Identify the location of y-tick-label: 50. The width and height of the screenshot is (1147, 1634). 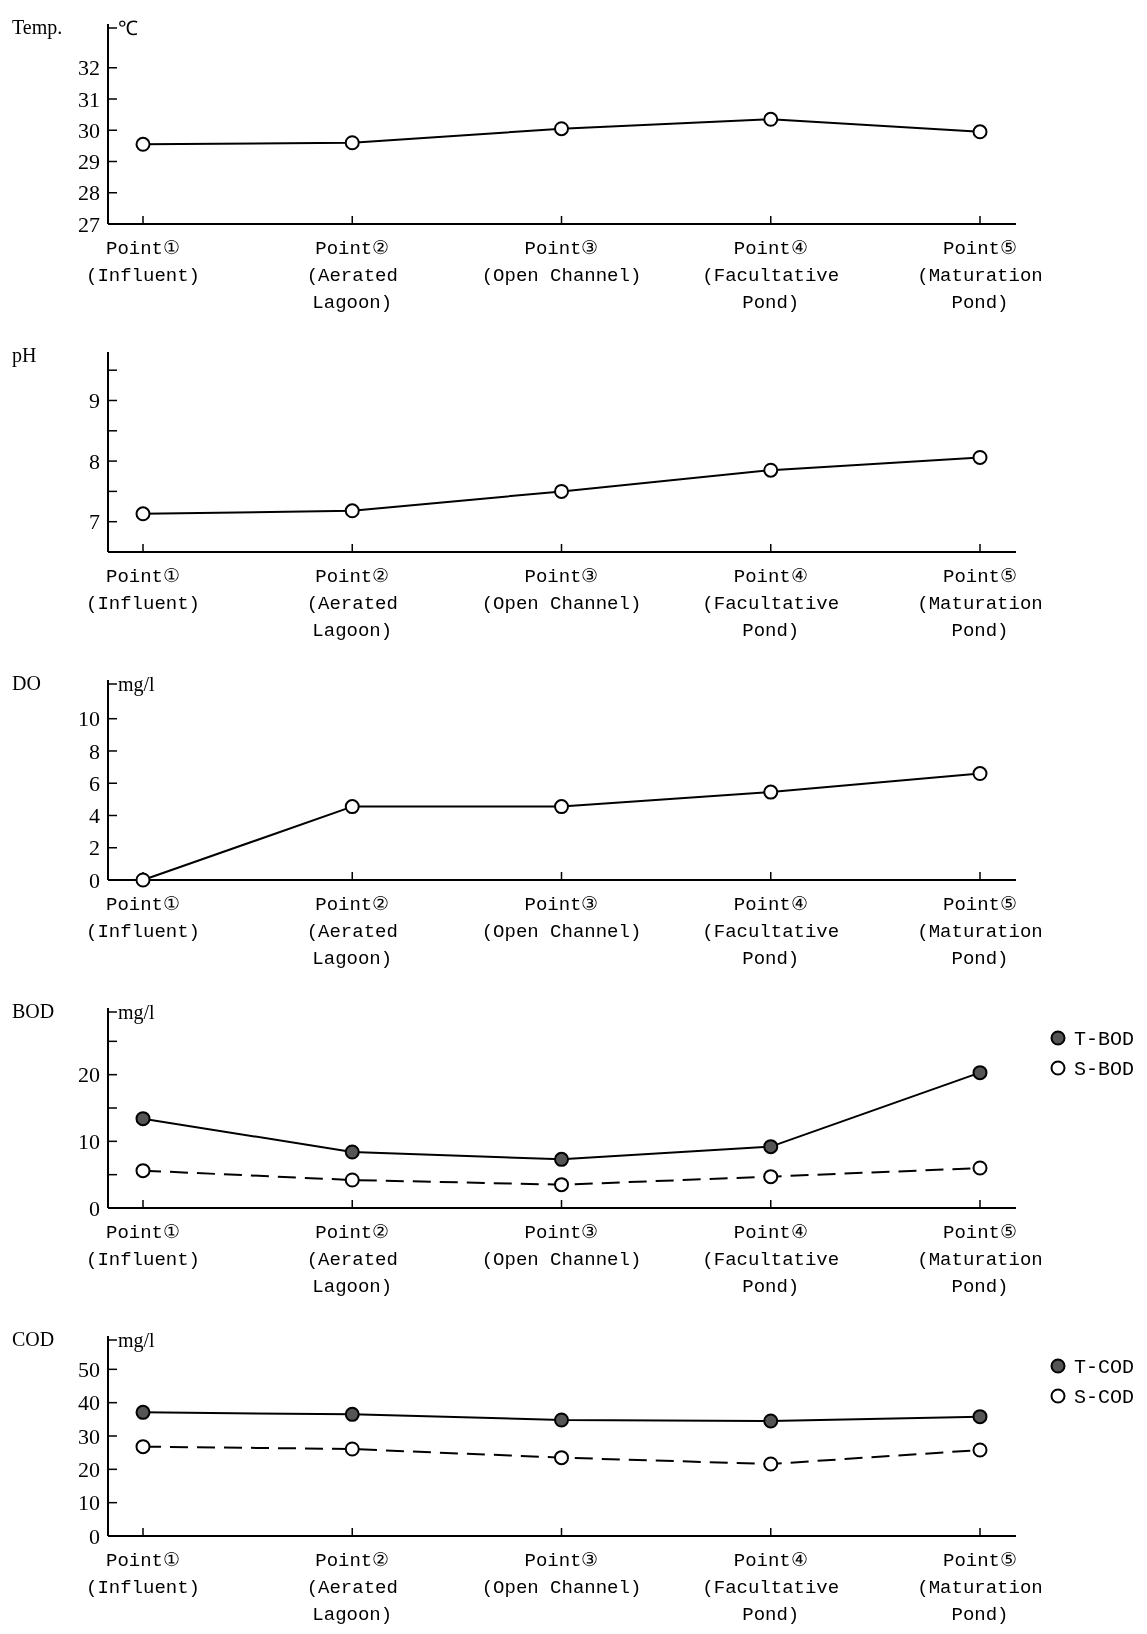
(89, 1370).